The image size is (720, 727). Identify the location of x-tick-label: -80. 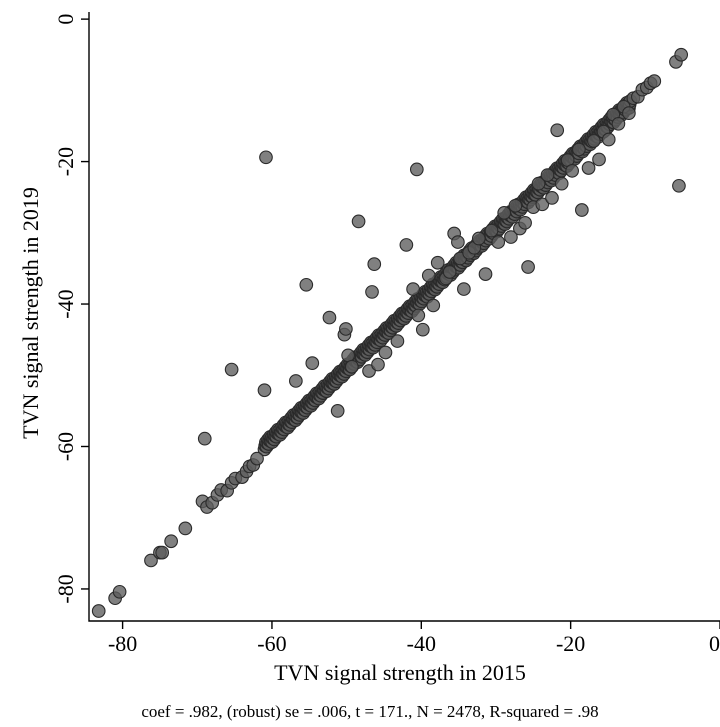
(122, 643).